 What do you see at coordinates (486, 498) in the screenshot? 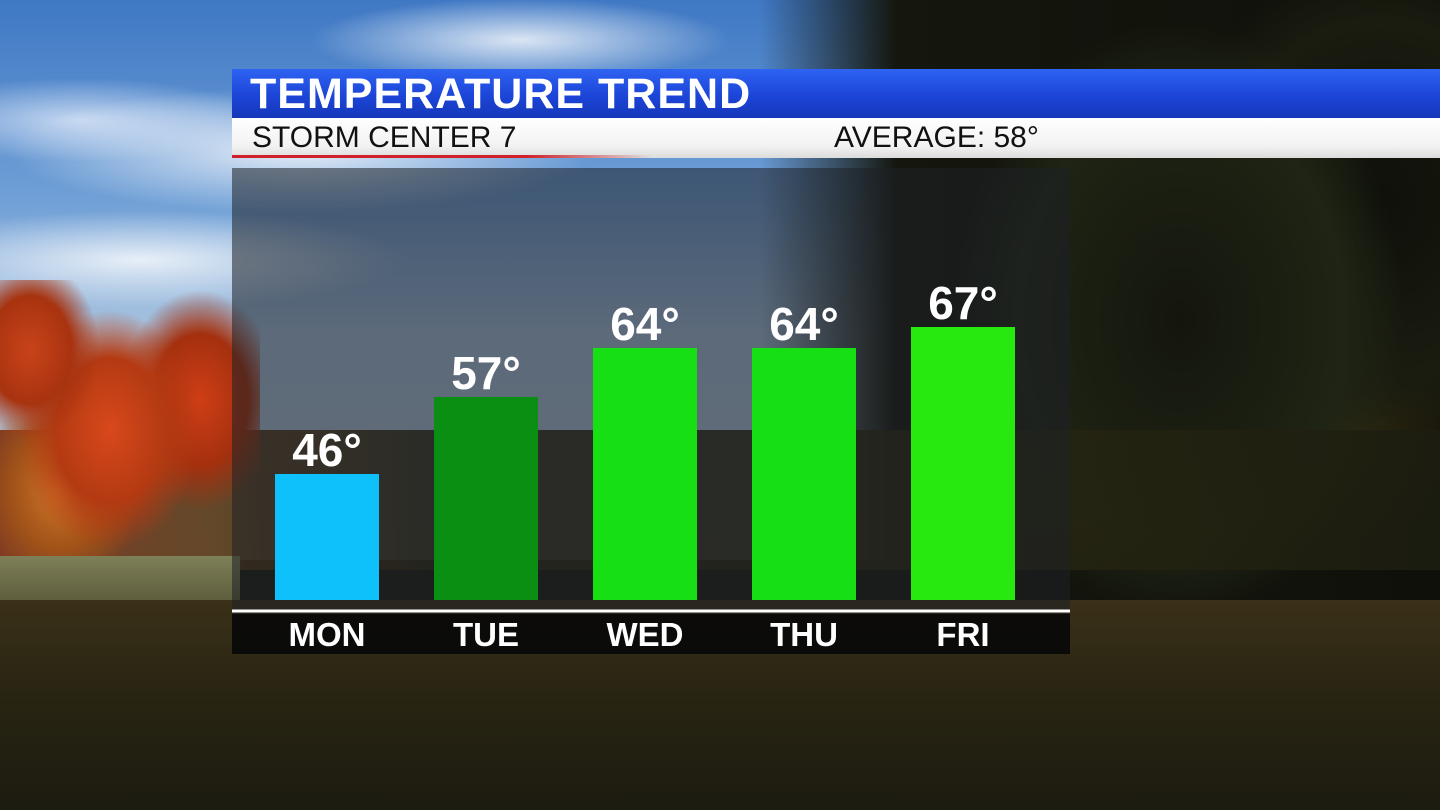
I see `bar-tue` at bounding box center [486, 498].